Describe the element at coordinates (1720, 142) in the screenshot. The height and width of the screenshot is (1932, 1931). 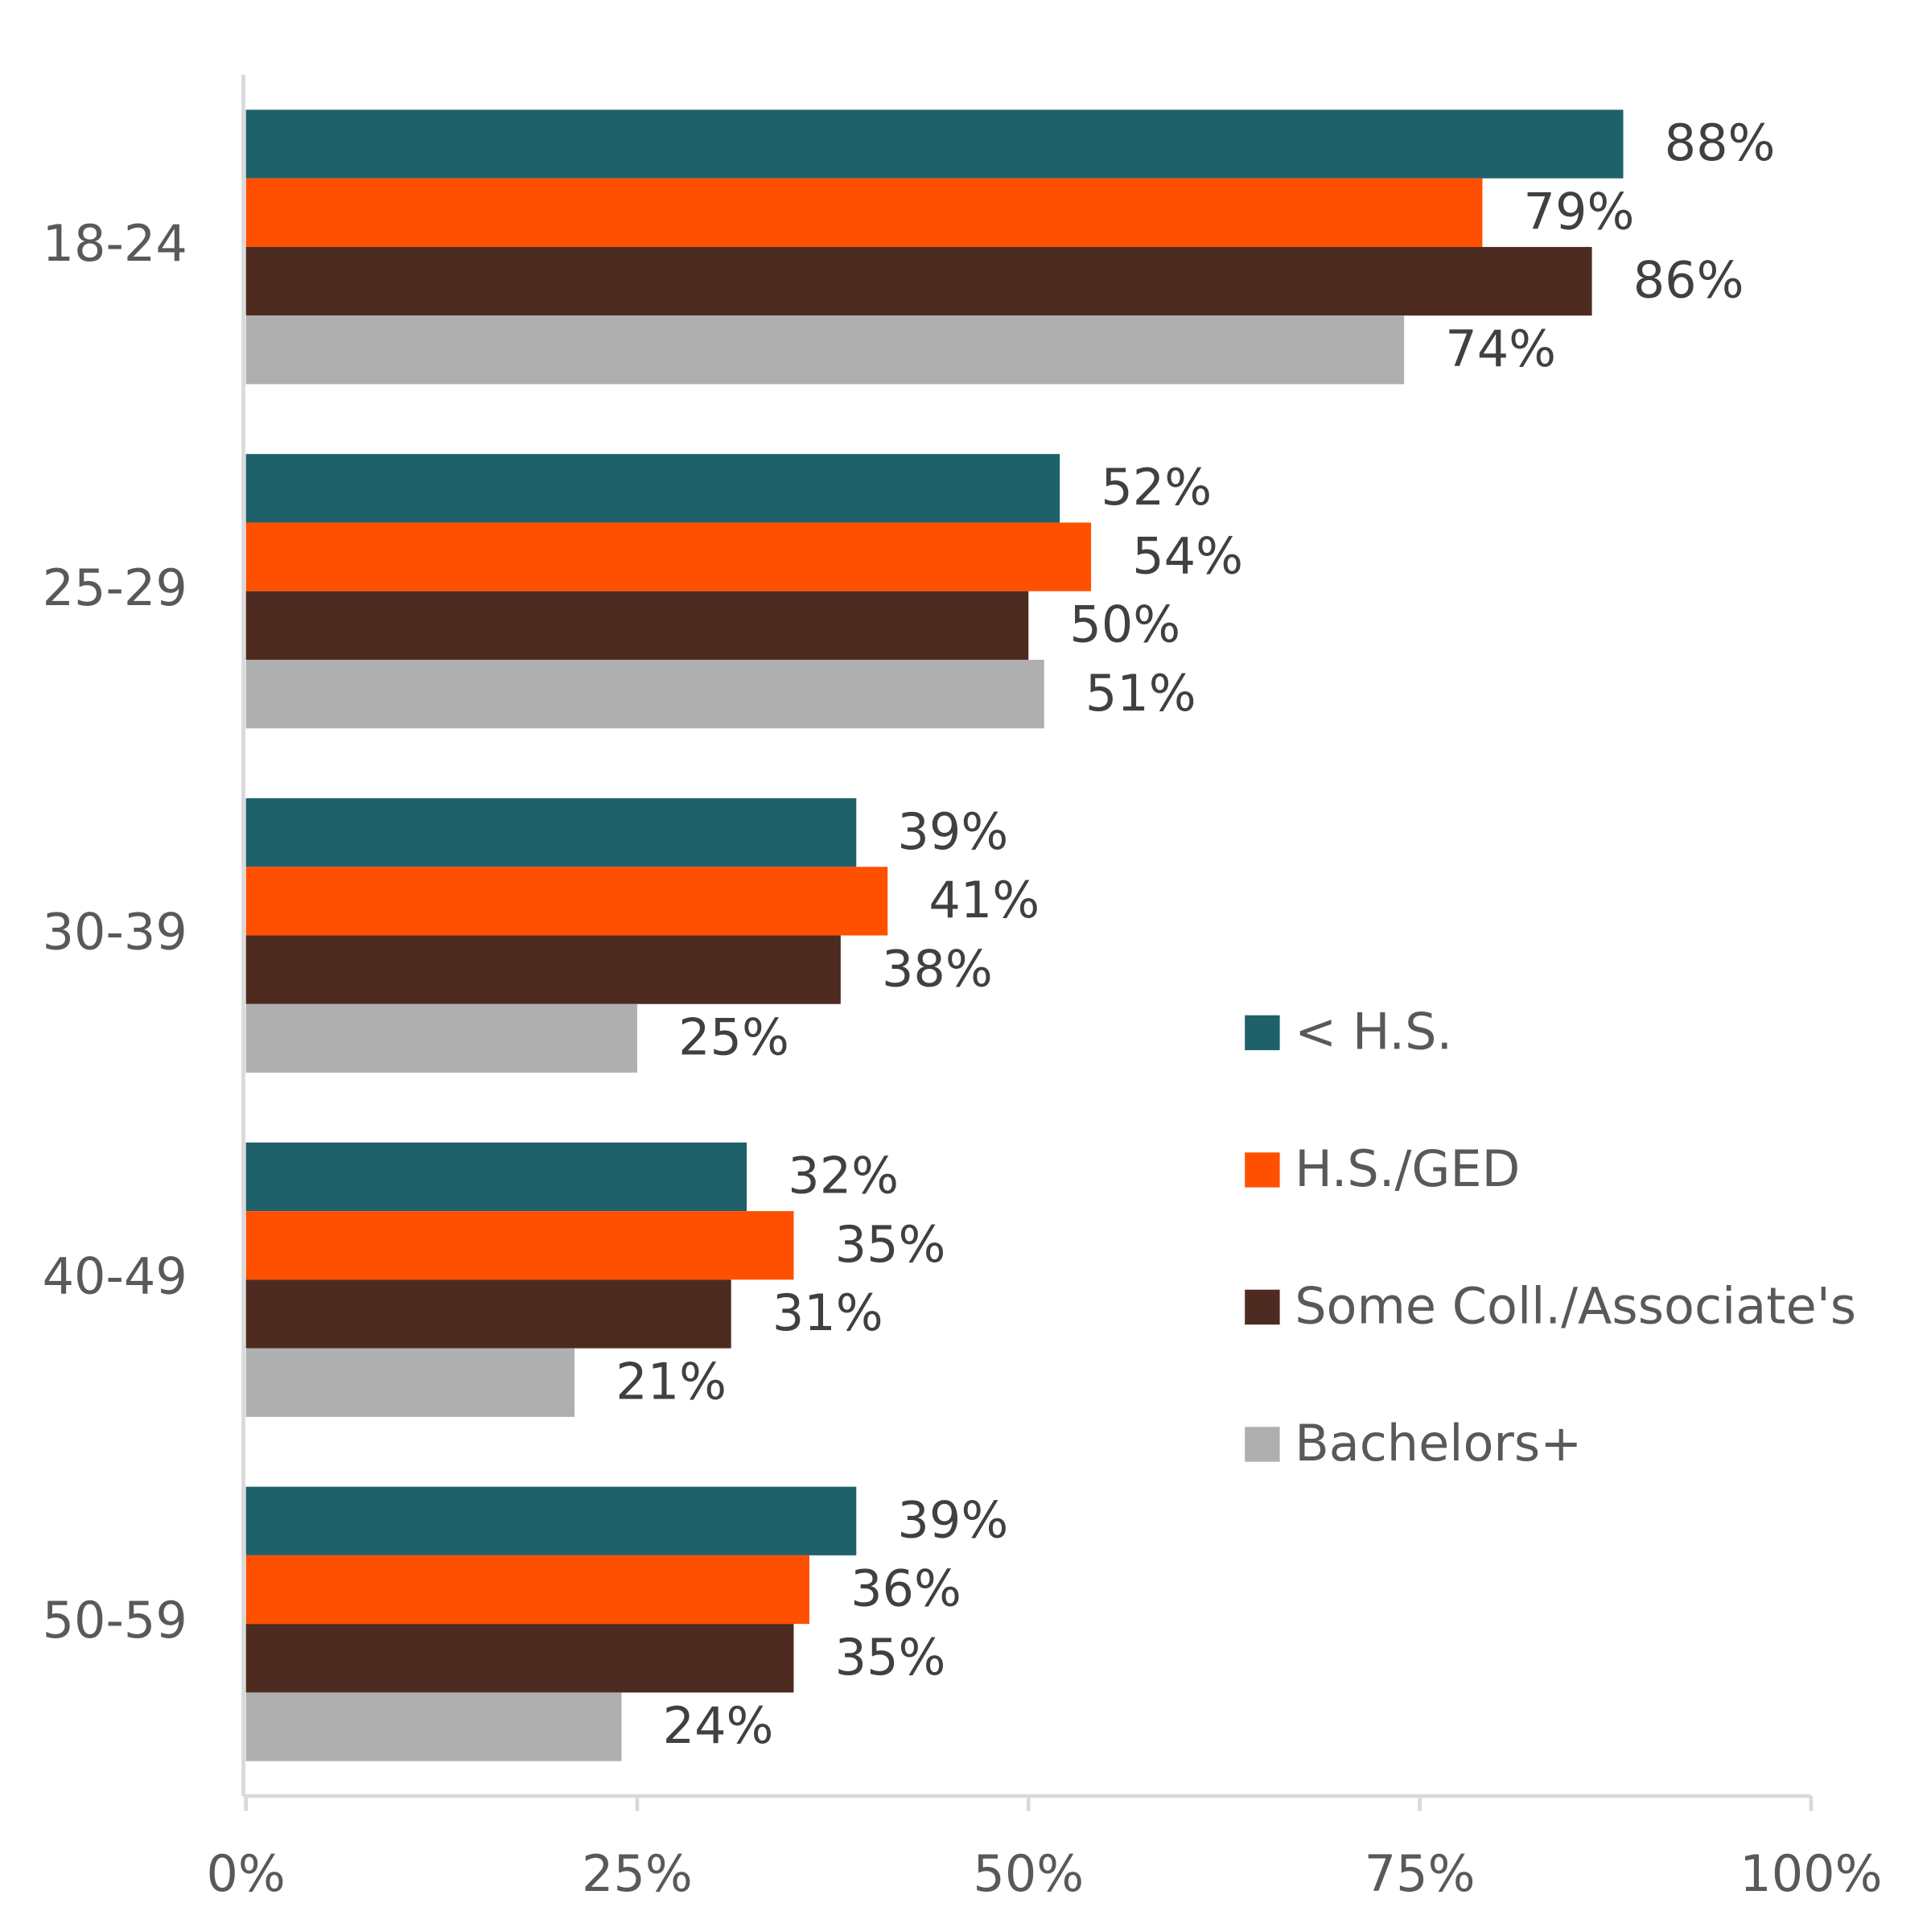
I see `value-label: 88%` at that location.